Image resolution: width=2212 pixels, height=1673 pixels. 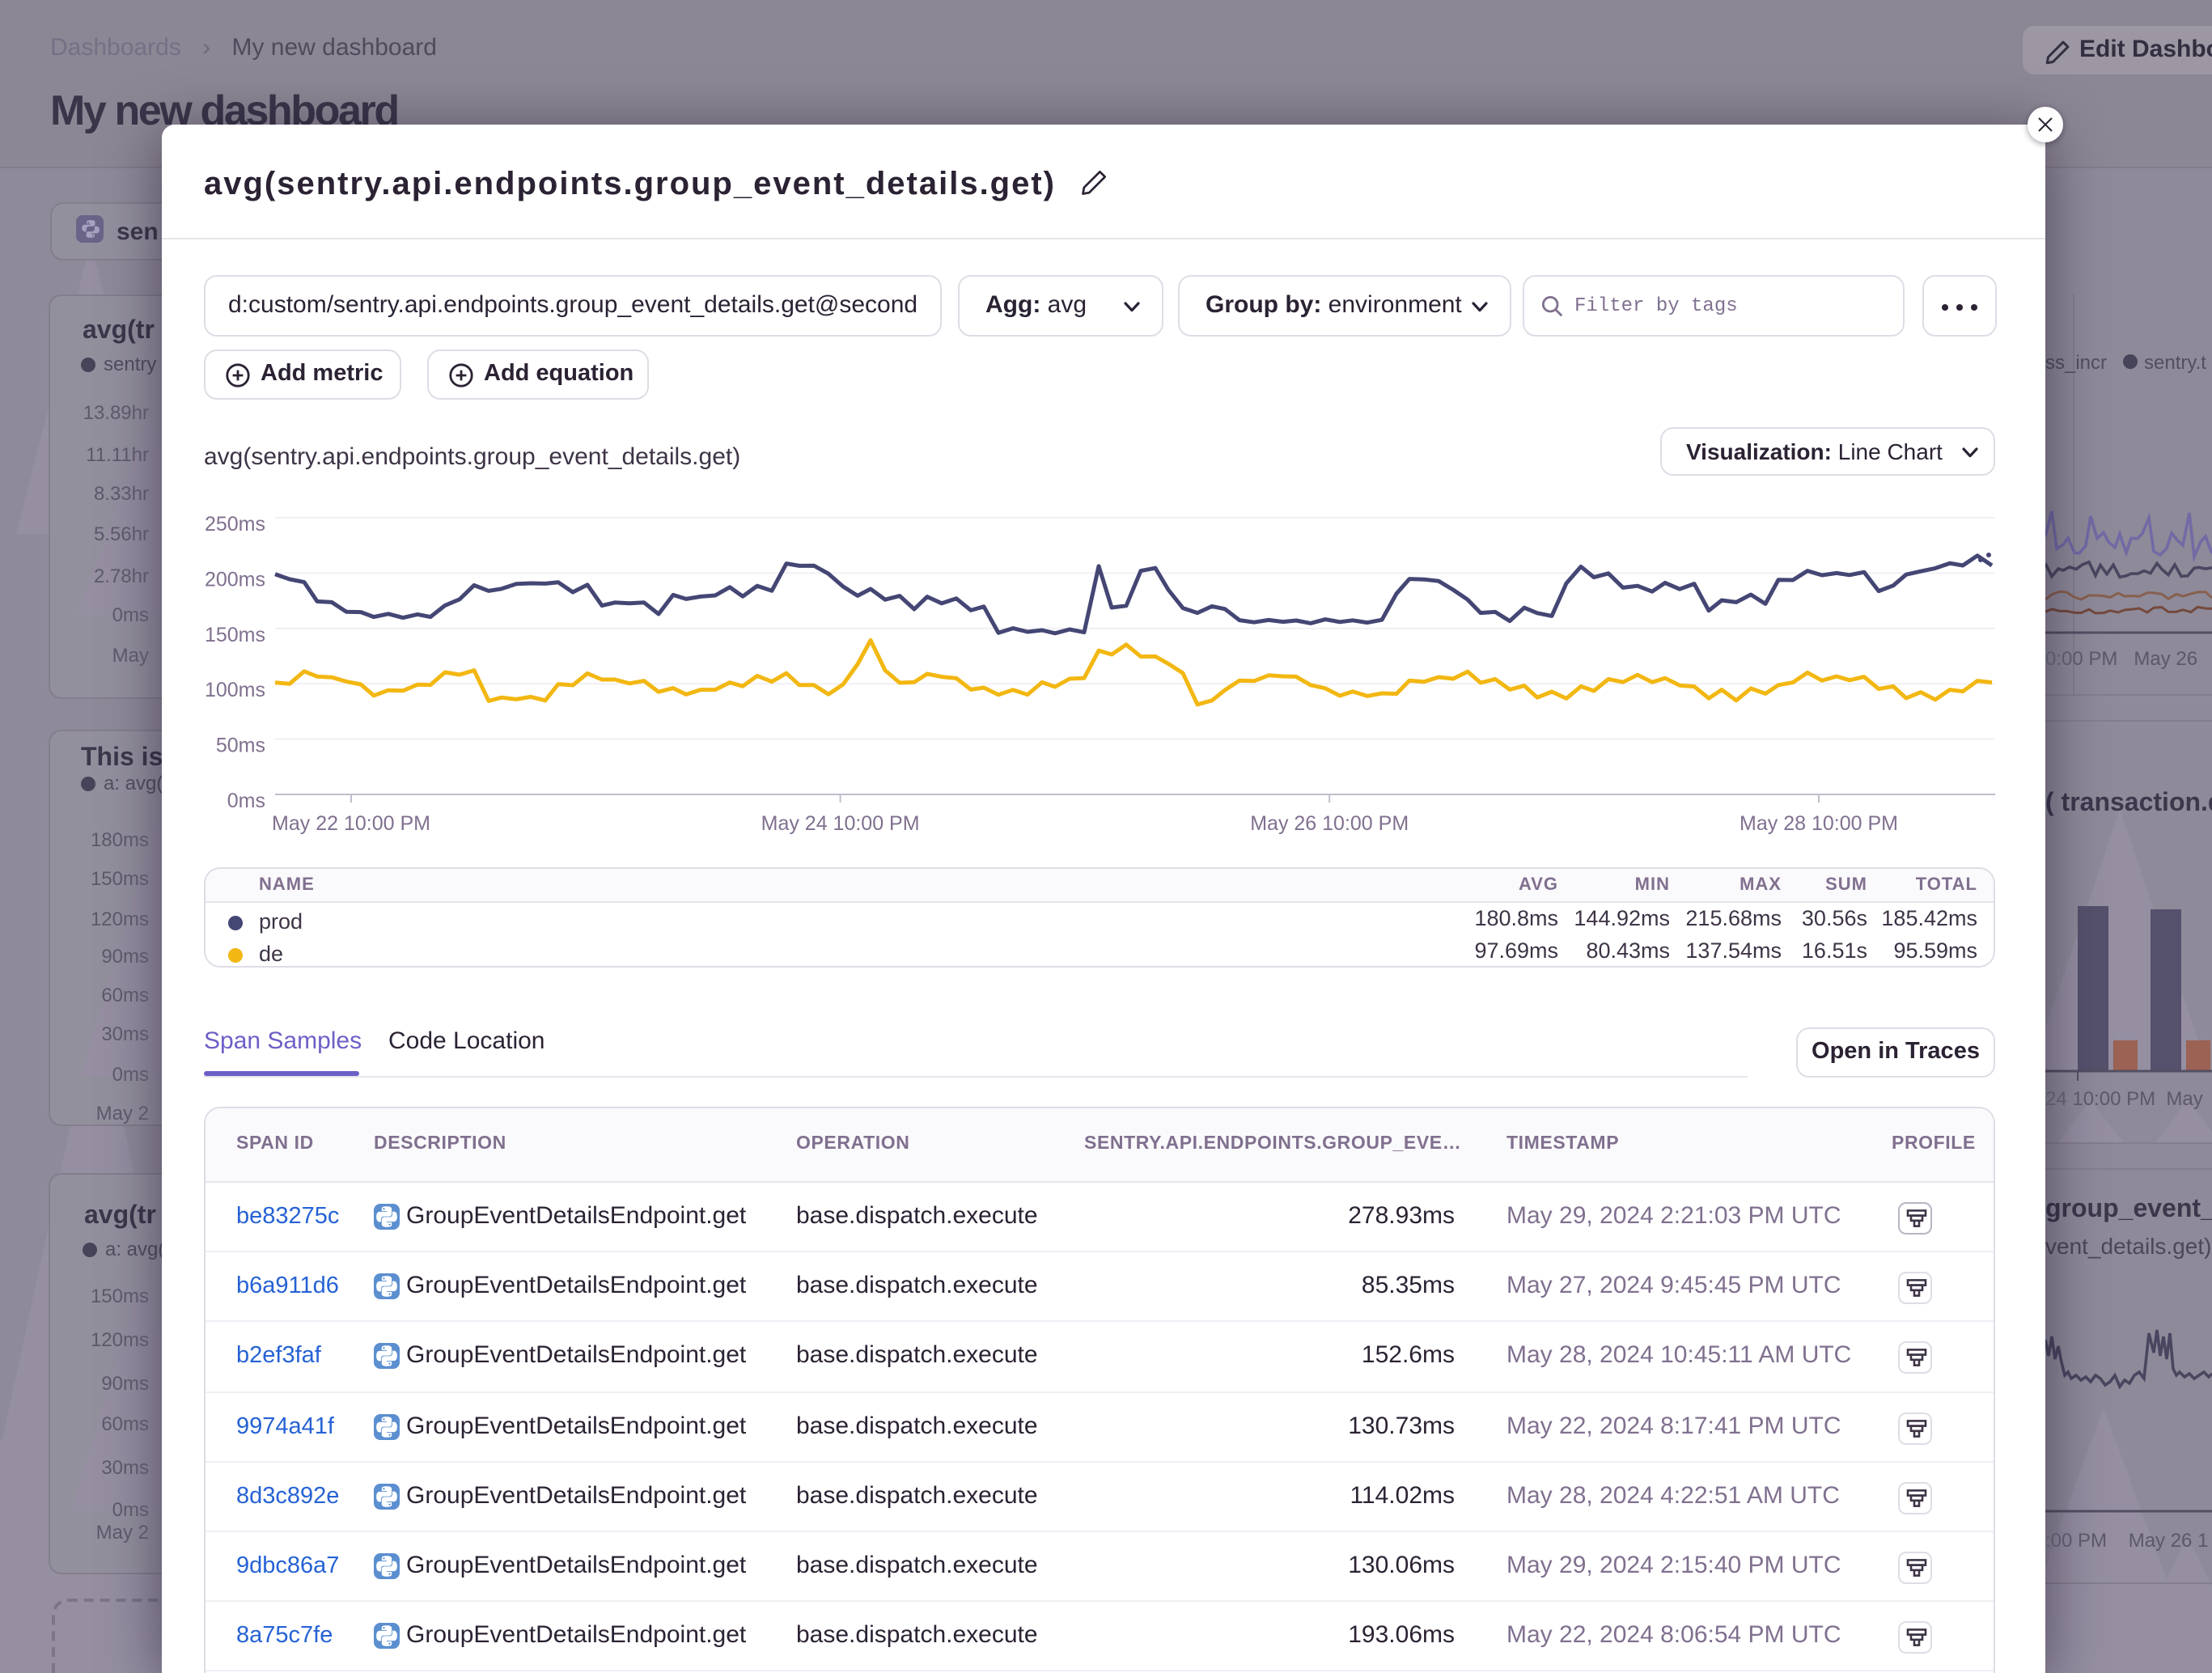 What do you see at coordinates (246, 801) in the screenshot?
I see `svg-text: 0ms` at bounding box center [246, 801].